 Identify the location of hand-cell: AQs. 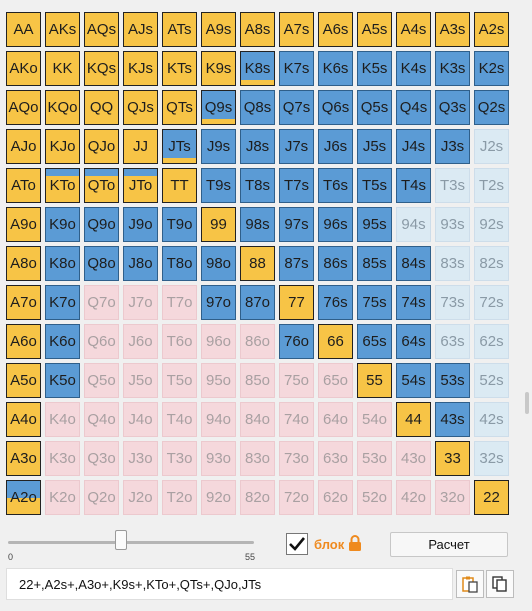
(101, 29).